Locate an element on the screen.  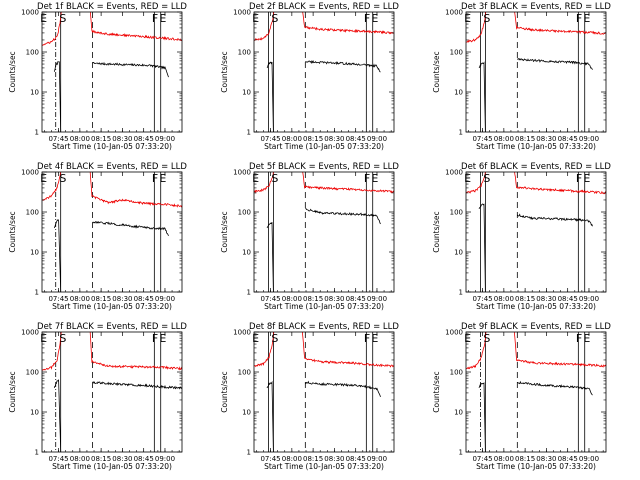
panel-title: Det 1f BLACK = Events, RED = LLD is located at coordinates (112, 7).